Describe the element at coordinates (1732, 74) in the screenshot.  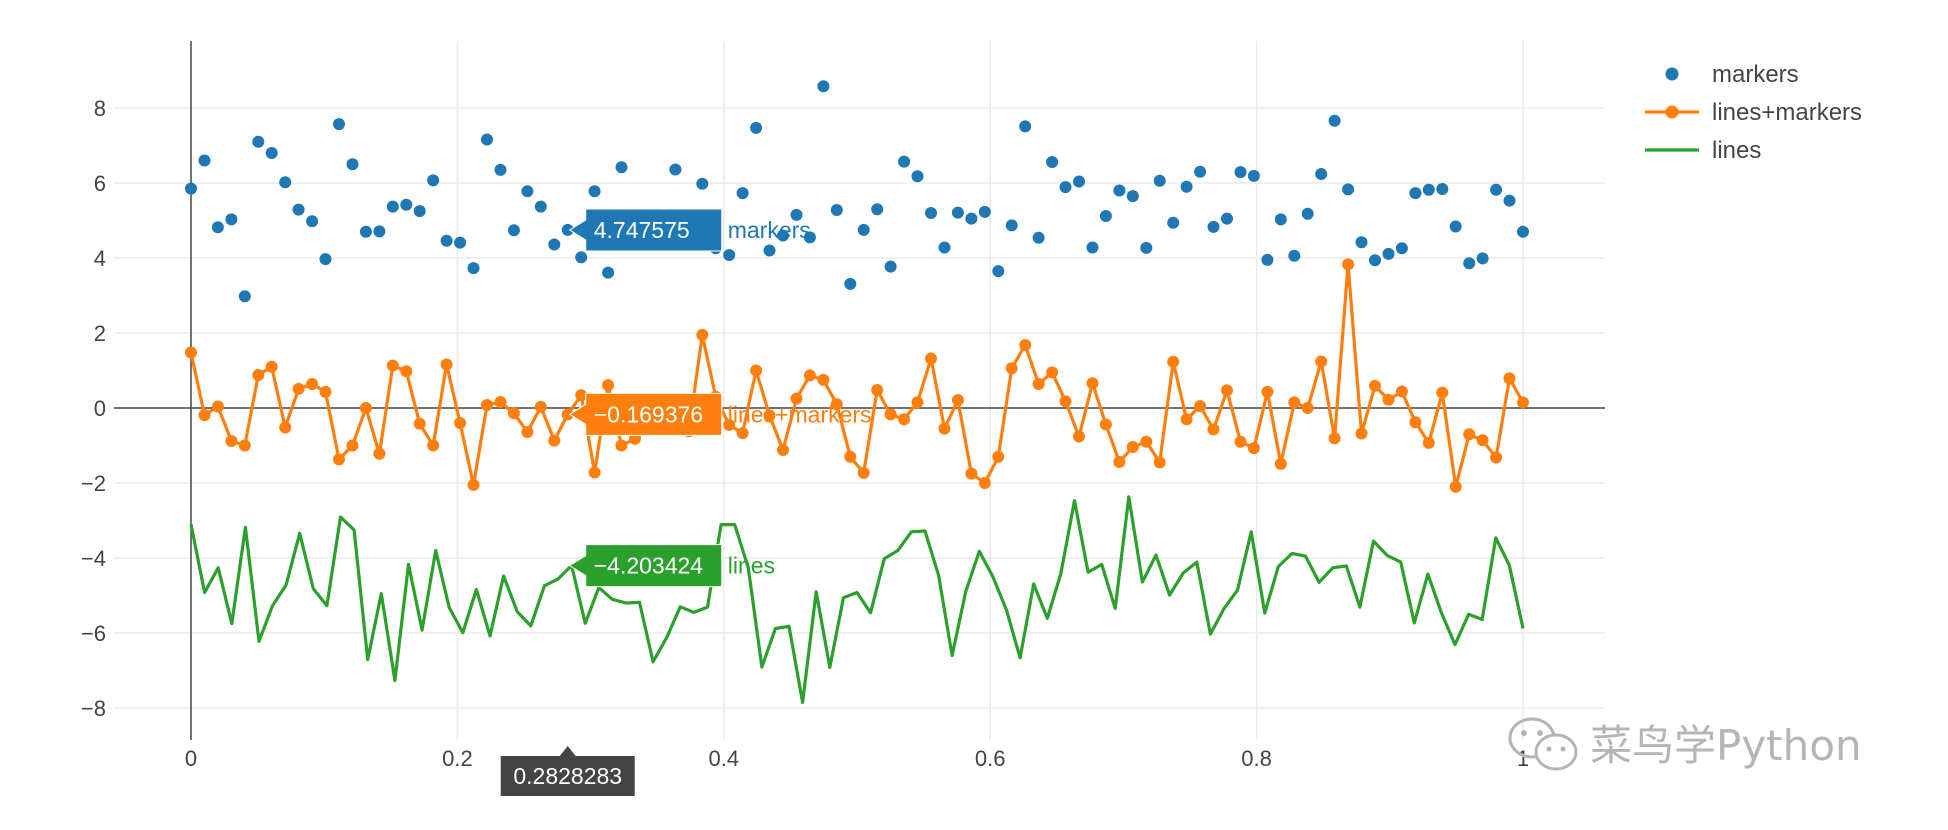
I see `legend-item-markers: markers` at that location.